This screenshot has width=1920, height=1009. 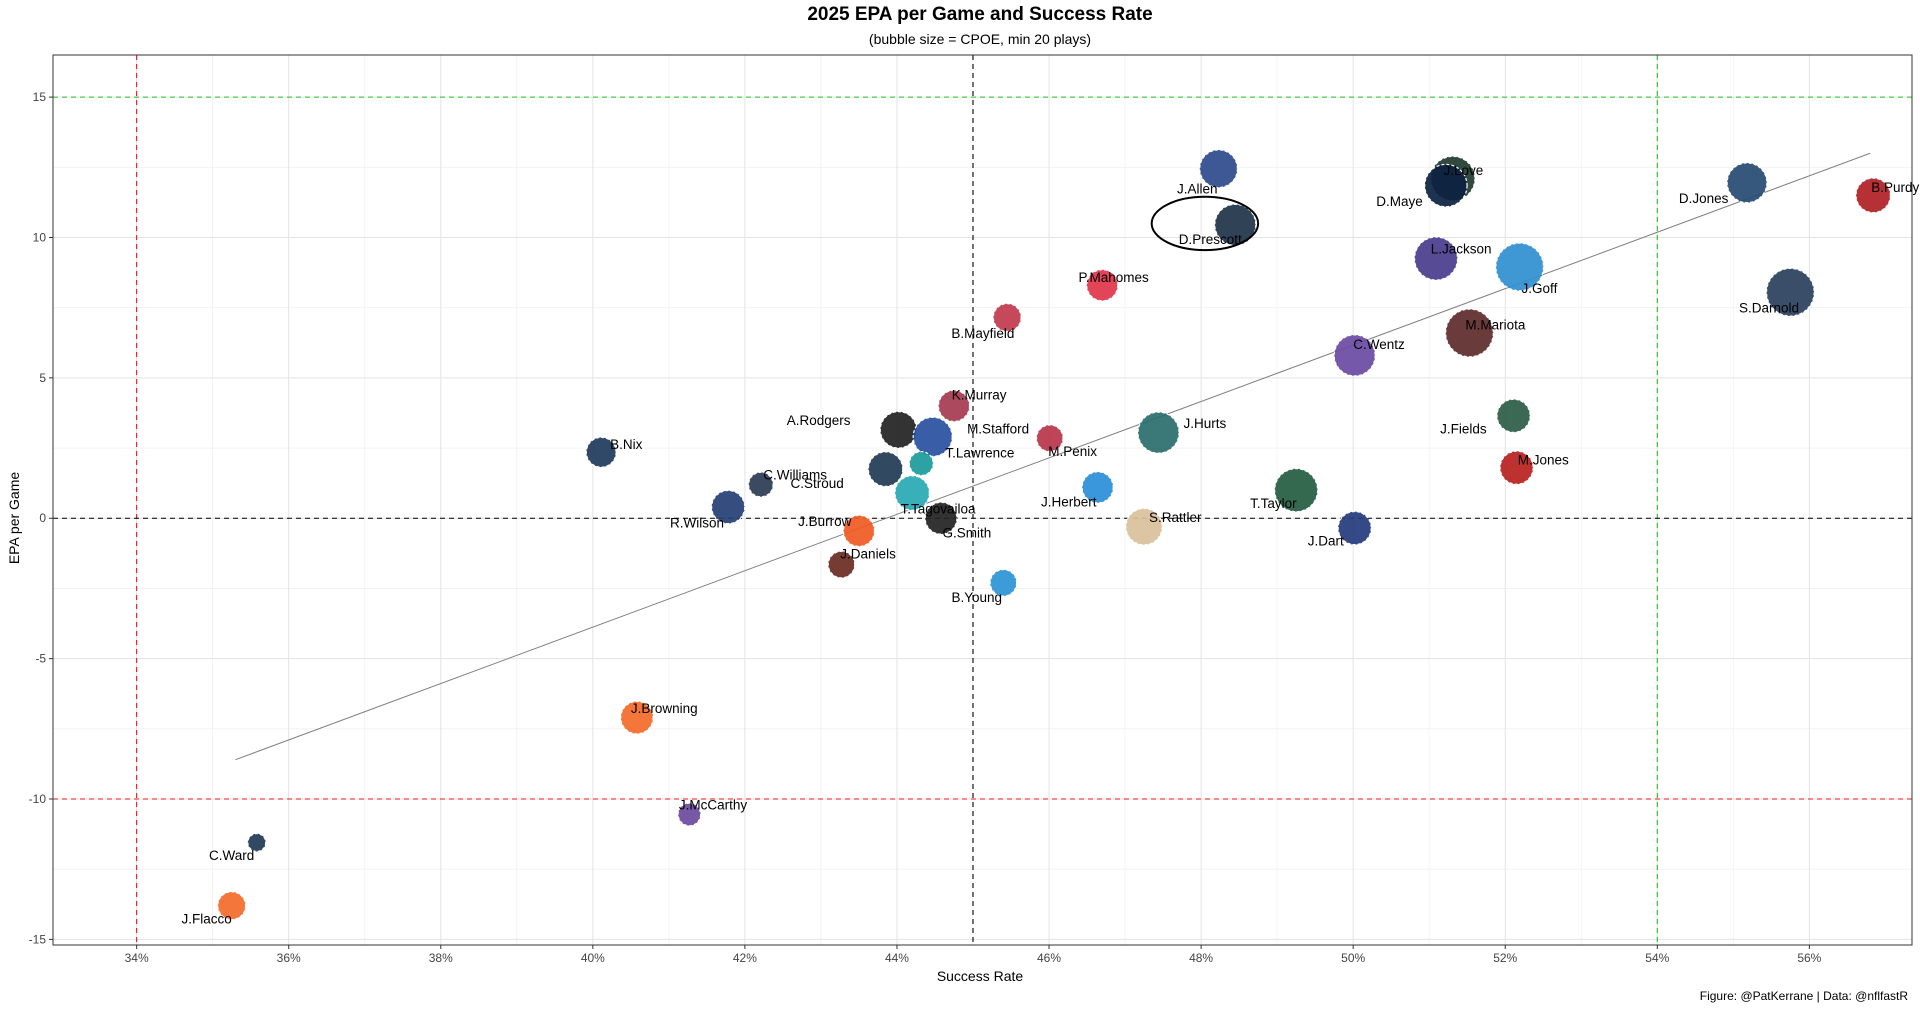 I want to click on point-label: J.Herbert, so click(x=1069, y=501).